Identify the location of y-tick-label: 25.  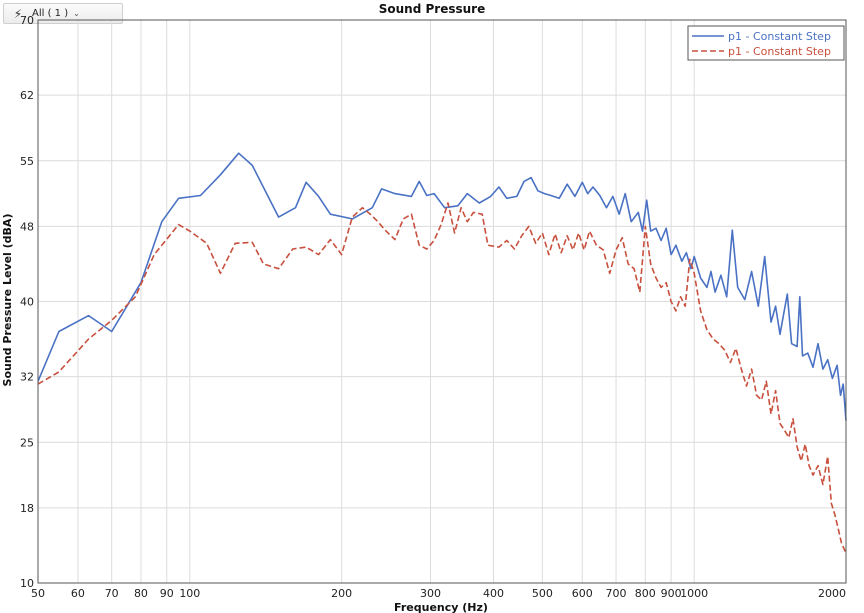
(27, 442).